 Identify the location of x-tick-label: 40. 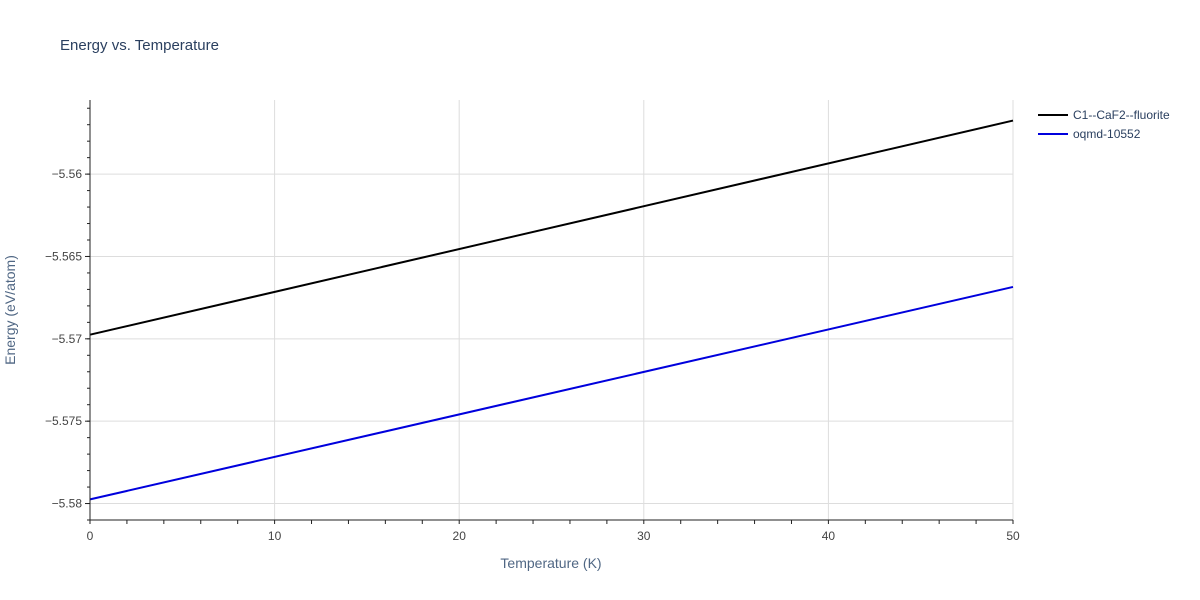
(829, 536).